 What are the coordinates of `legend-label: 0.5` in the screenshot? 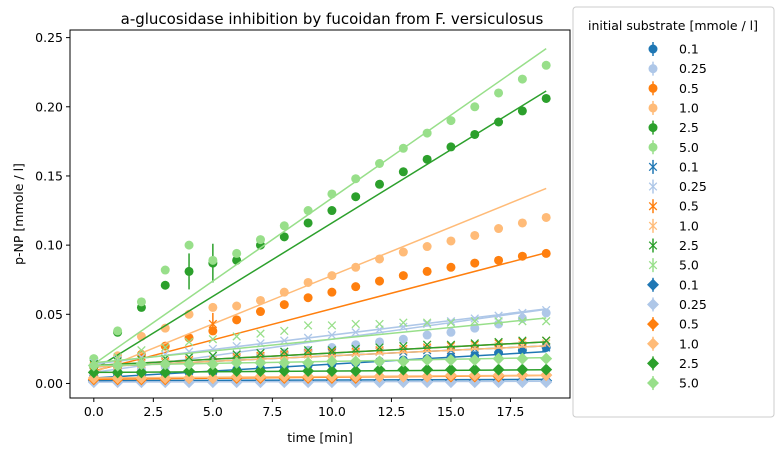 It's located at (689, 88).